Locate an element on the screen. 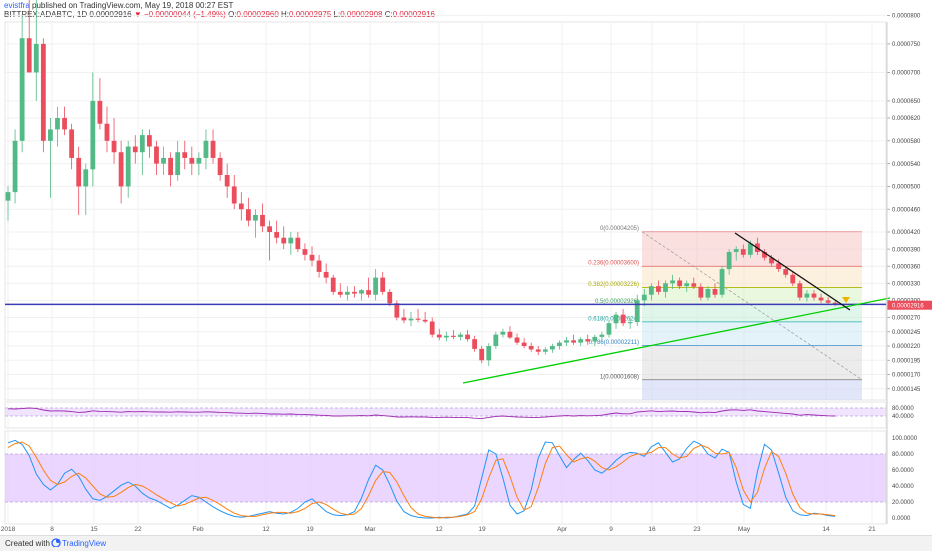 This screenshot has width=932, height=551. rsi-line is located at coordinates (421, 413).